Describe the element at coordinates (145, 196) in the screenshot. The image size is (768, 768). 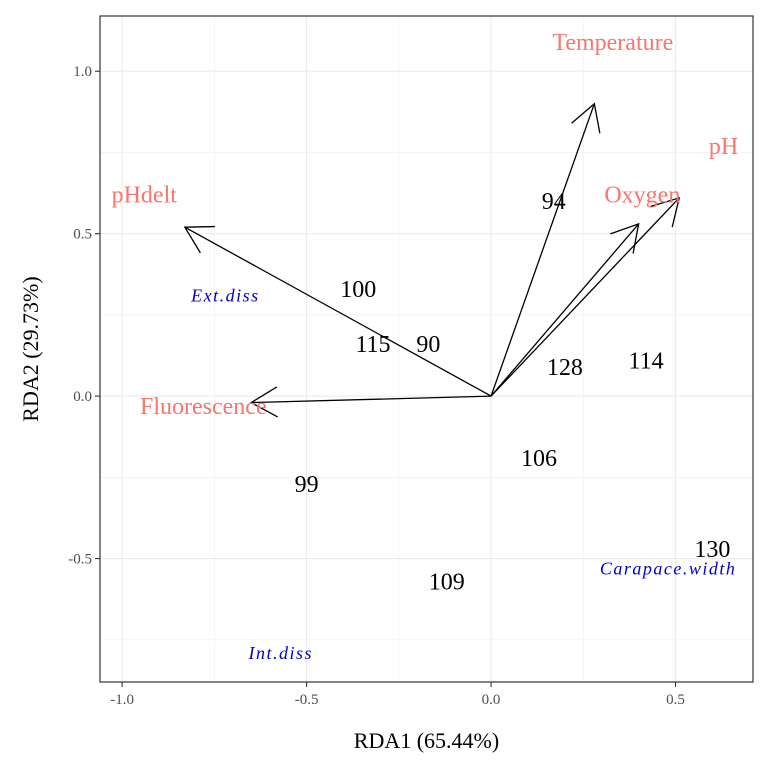
I see `env-label: pHdelt` at that location.